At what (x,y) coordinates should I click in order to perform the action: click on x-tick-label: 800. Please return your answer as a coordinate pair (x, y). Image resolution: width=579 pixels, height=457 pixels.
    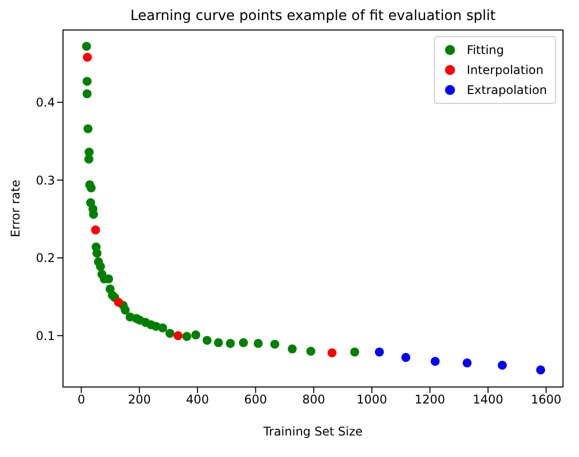
    Looking at the image, I should click on (314, 399).